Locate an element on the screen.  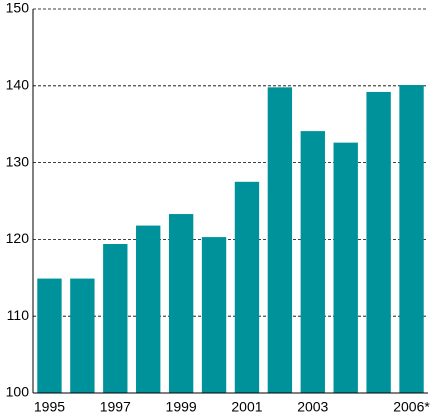
x-tick-label: 1997 is located at coordinates (115, 407).